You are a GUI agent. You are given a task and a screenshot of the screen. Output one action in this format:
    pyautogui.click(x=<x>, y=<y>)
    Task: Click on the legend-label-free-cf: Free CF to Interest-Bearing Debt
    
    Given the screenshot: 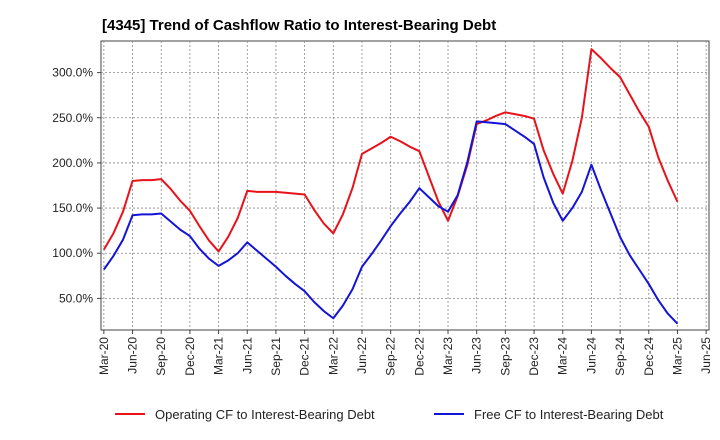 What is the action you would take?
    pyautogui.click(x=569, y=414)
    